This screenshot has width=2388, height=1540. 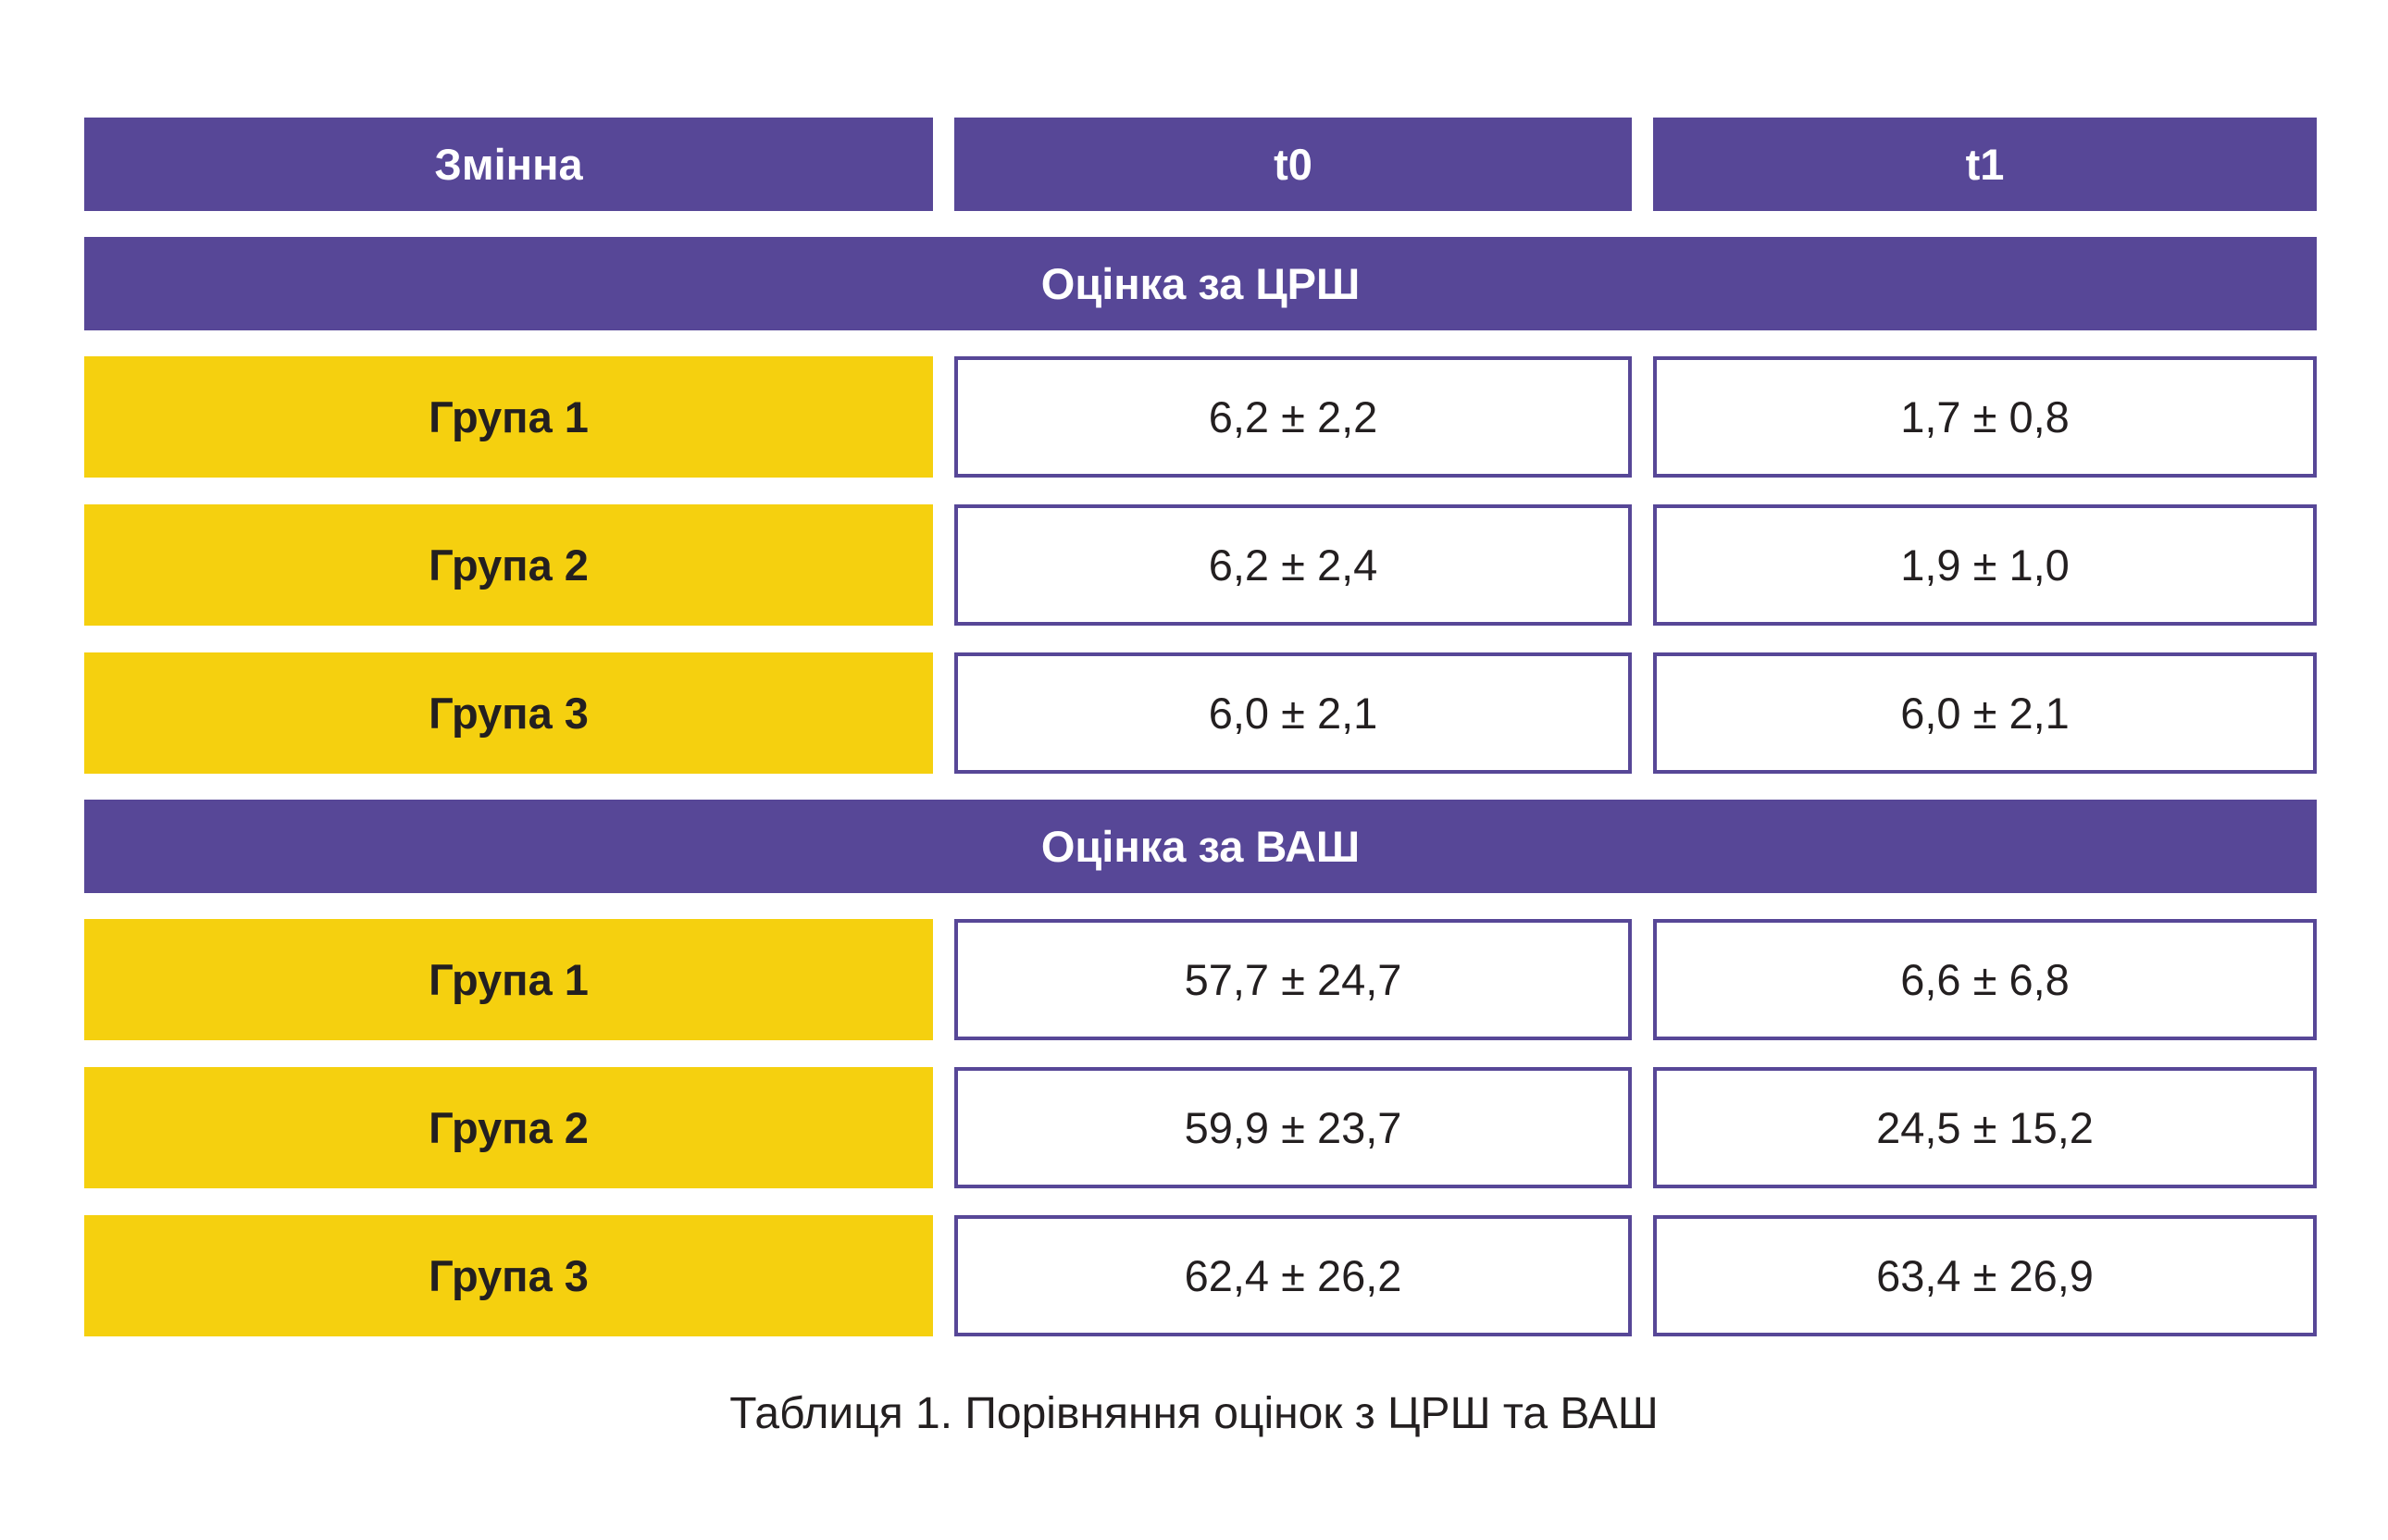 What do you see at coordinates (1985, 417) in the screenshot?
I see `value-t1: 1,7 ± 0,8` at bounding box center [1985, 417].